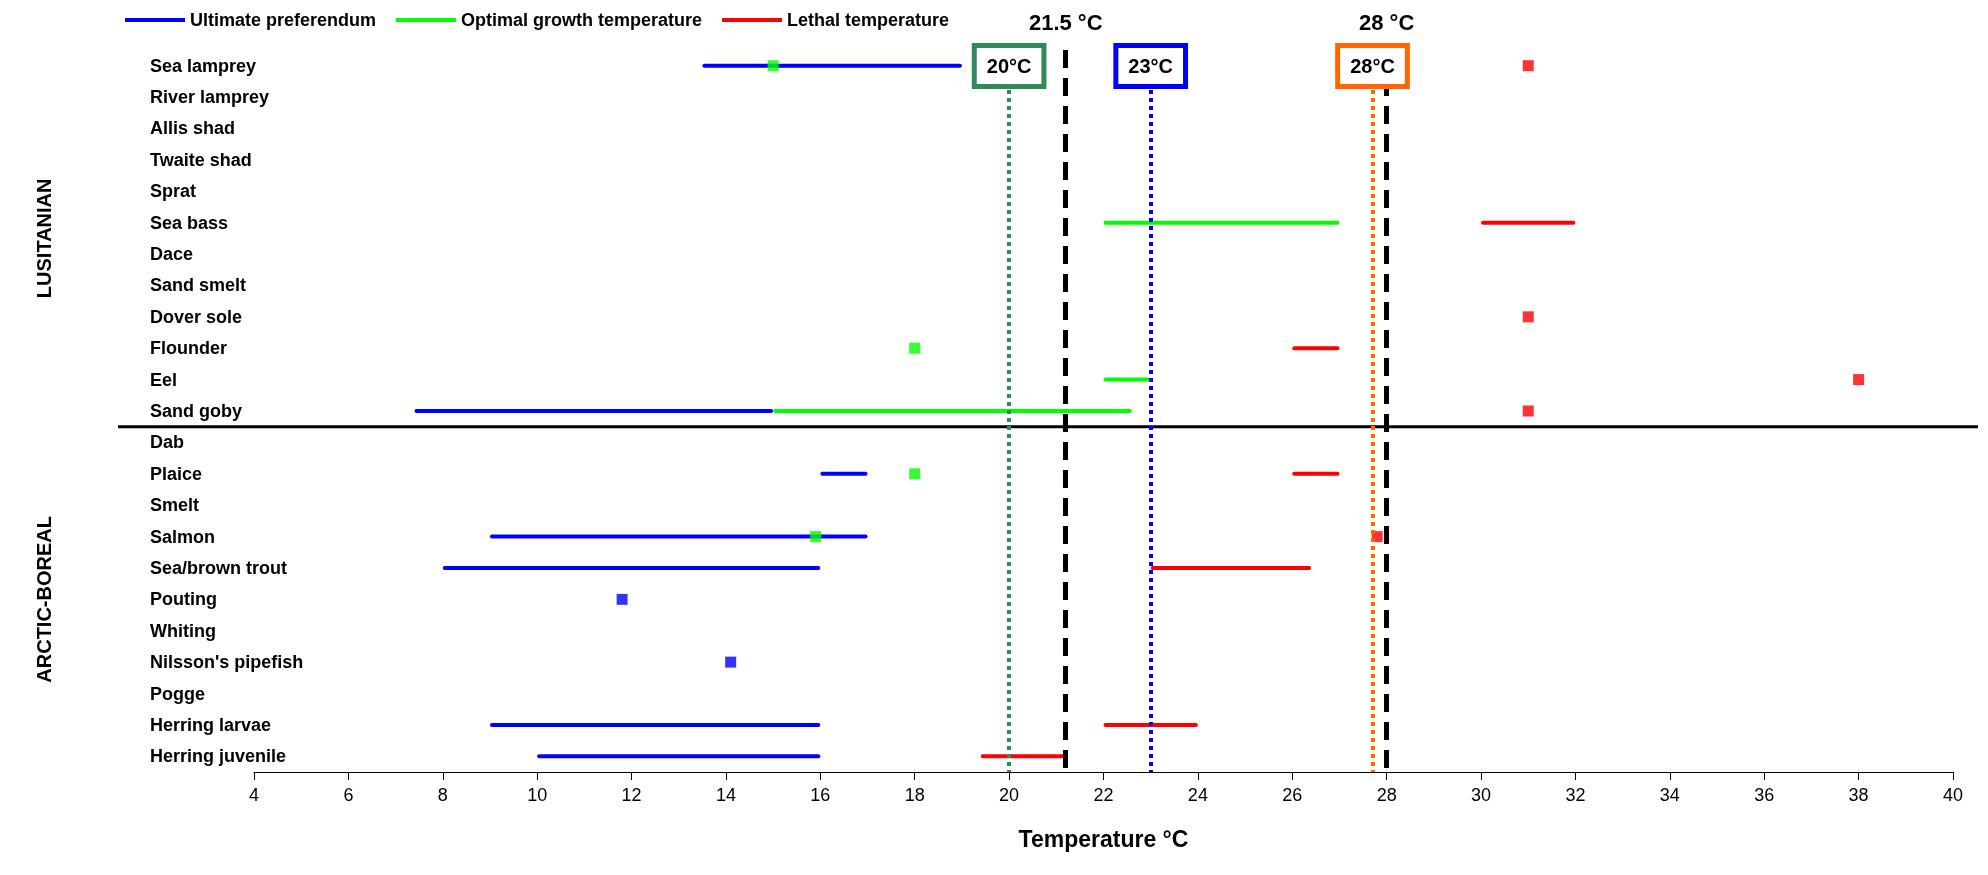 The image size is (1988, 875). I want to click on ref-line-label: 20°C, so click(1009, 66).